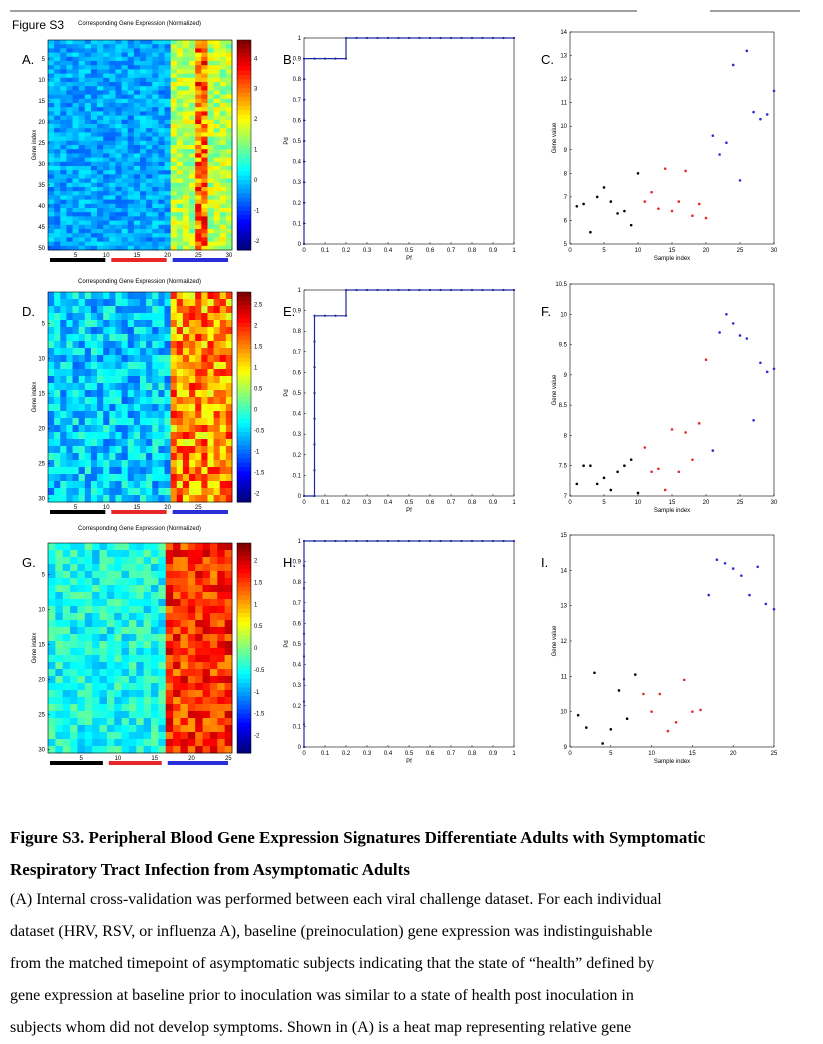  I want to click on scatter-point-blue, so click(726, 143).